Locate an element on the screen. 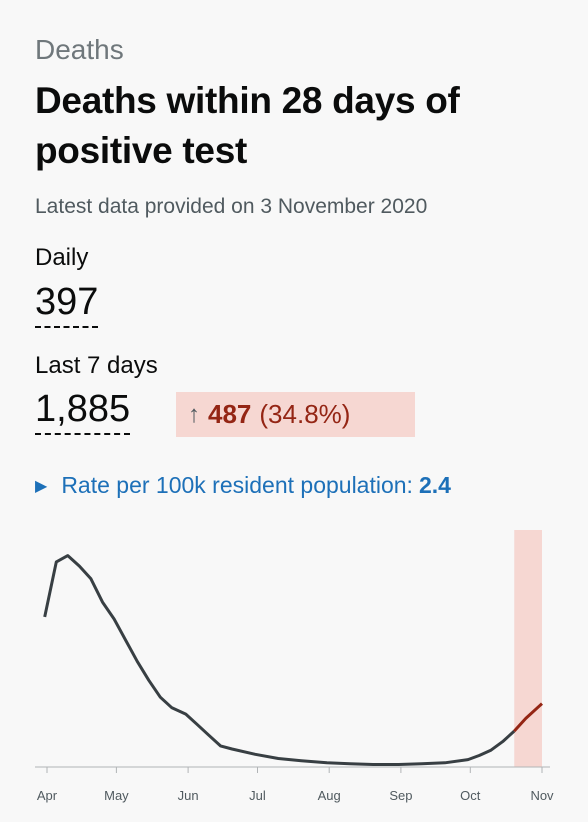 The width and height of the screenshot is (588, 822). x-tick-label: Jul is located at coordinates (257, 795).